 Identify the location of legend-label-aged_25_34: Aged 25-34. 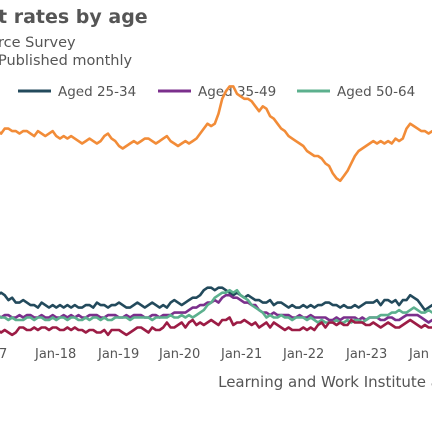
(97, 92).